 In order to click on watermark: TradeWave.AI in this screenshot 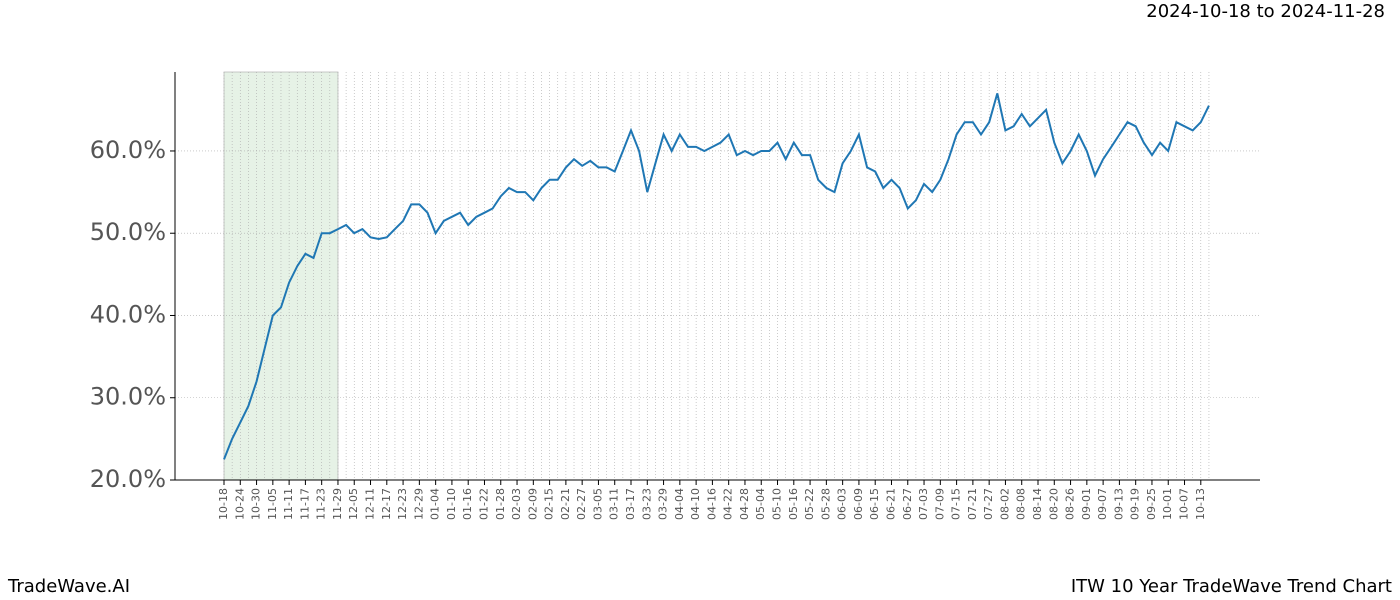, I will do `click(68, 586)`.